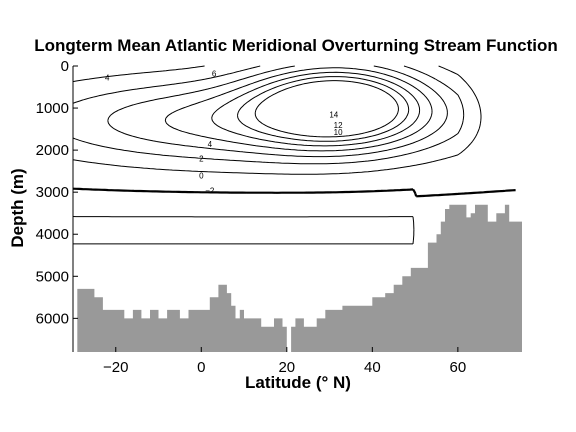 This screenshot has height=432, width=576. Describe the element at coordinates (210, 190) in the screenshot. I see `contour-label: −2` at that location.